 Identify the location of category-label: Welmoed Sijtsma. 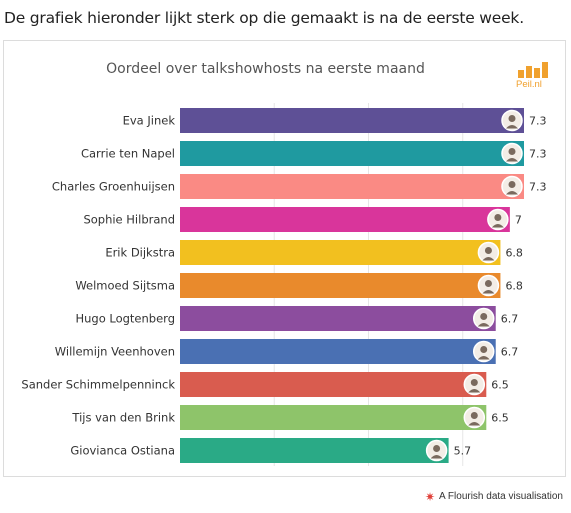
(125, 286).